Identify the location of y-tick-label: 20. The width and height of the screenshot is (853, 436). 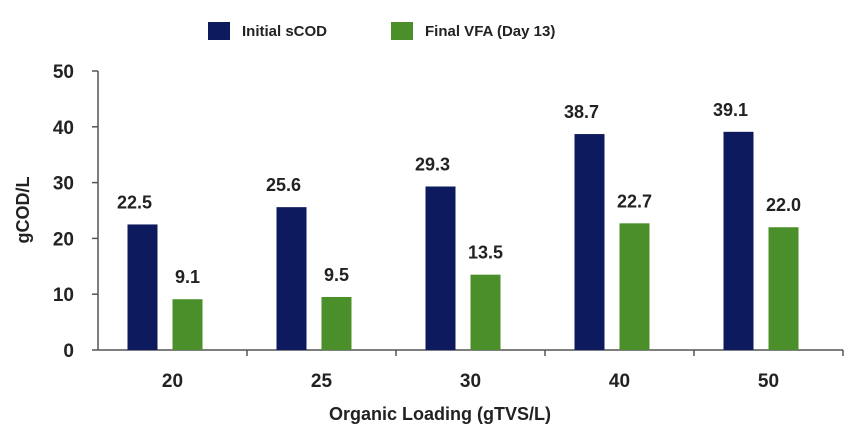
(63, 239).